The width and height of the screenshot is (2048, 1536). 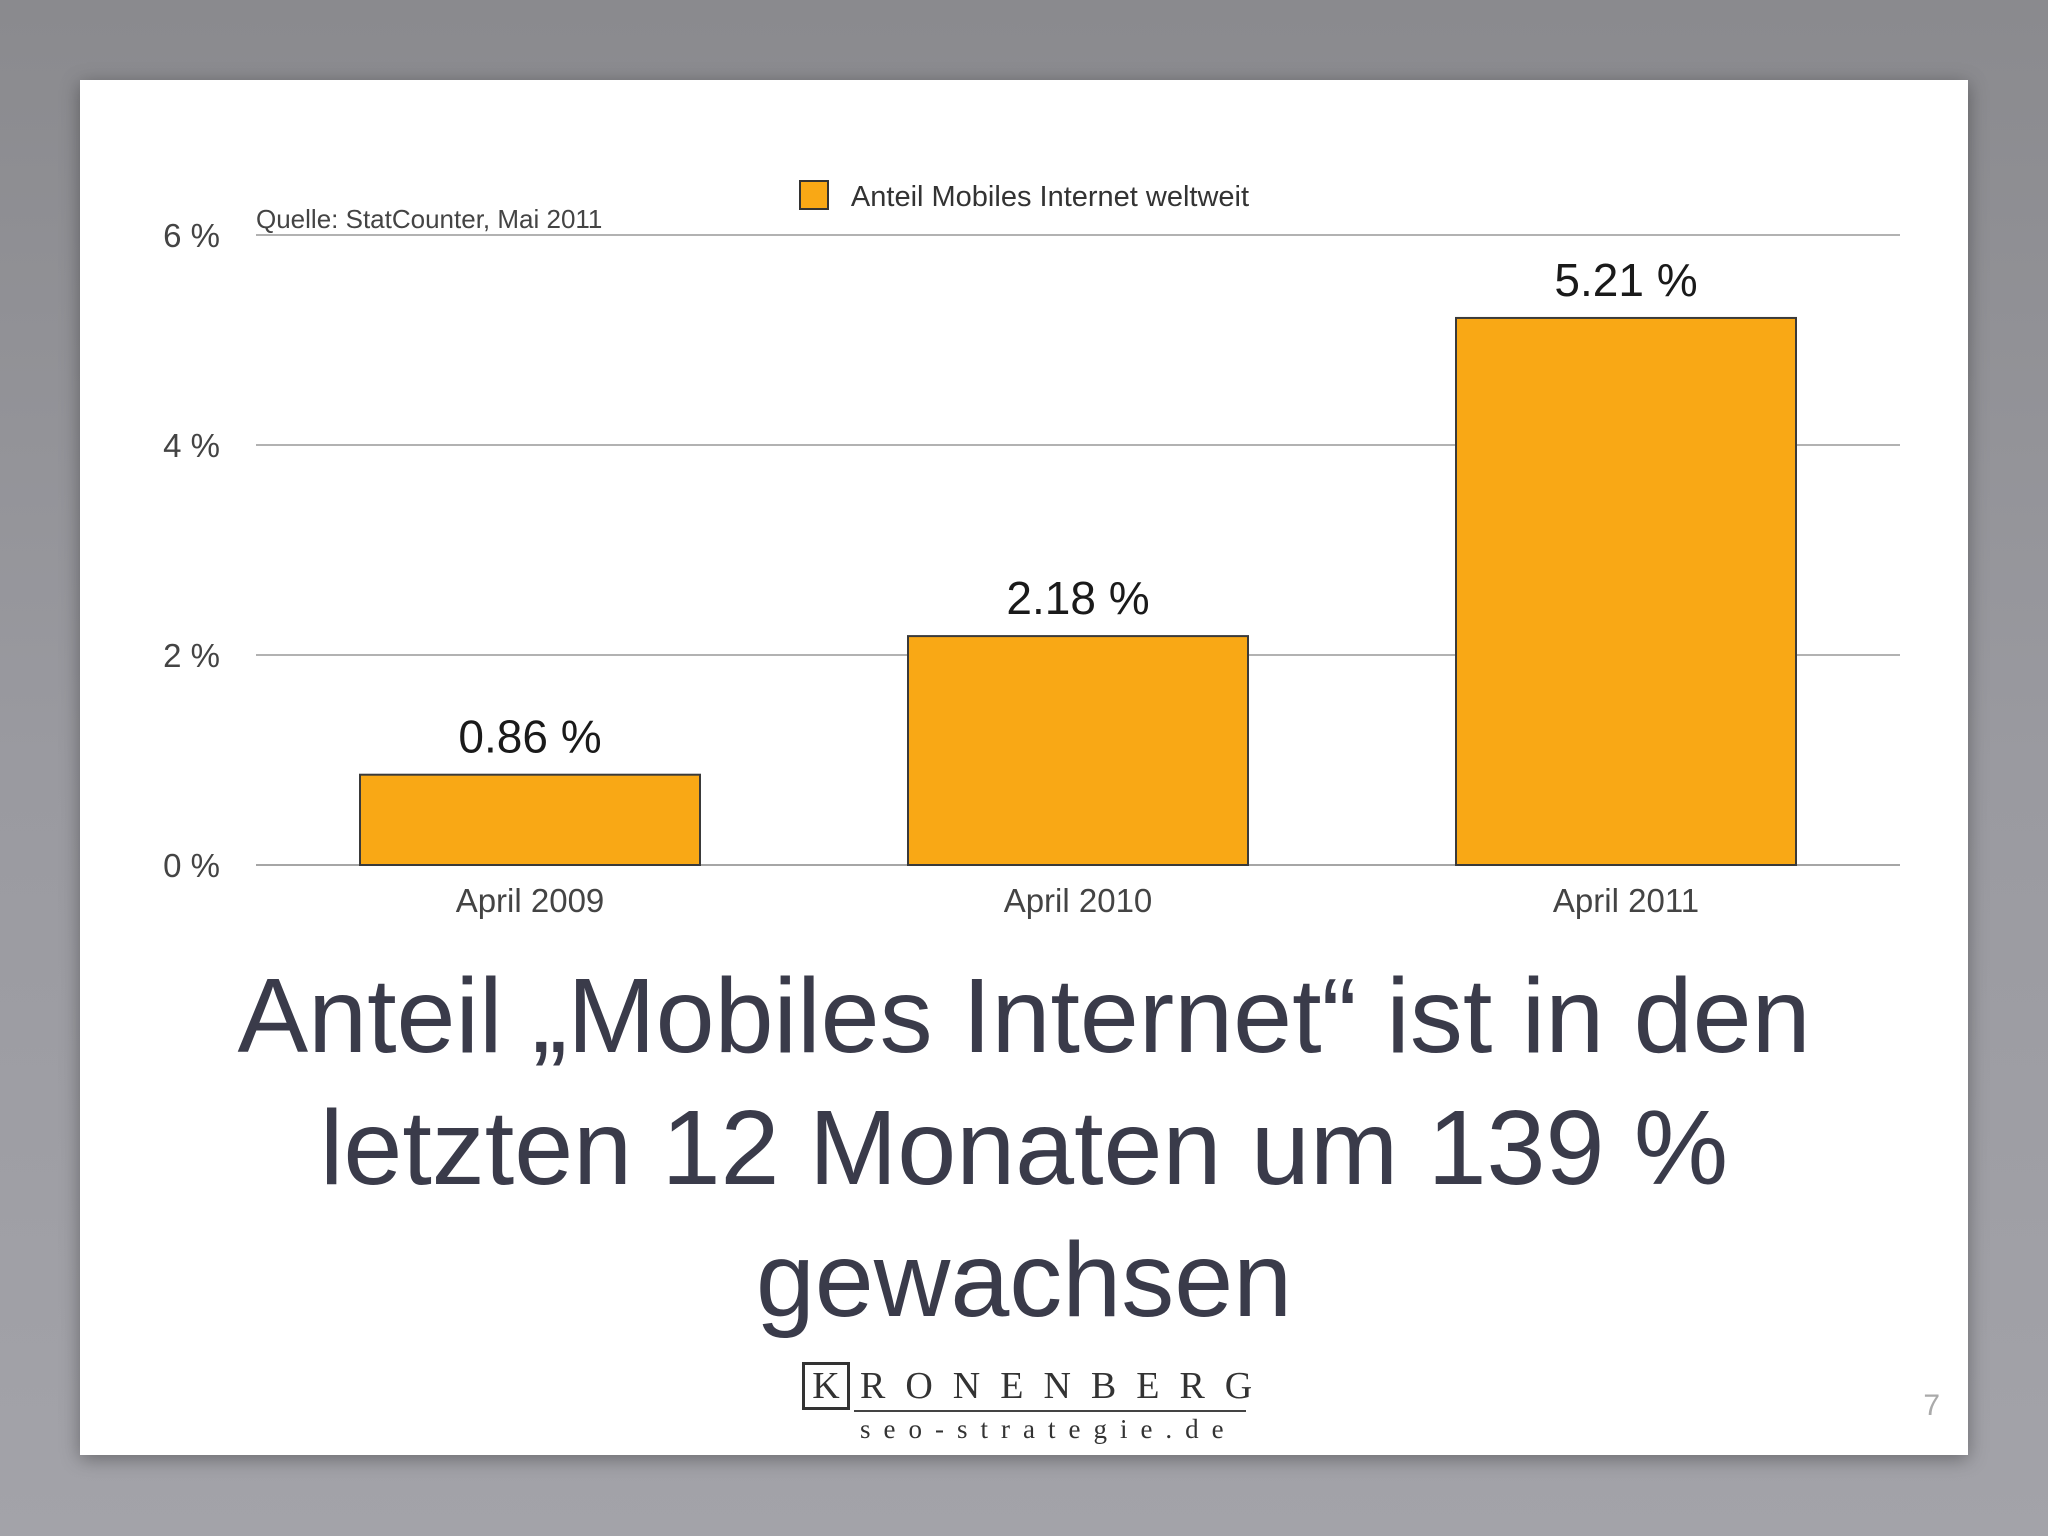 I want to click on data-label: 0.86 %, so click(x=529, y=737).